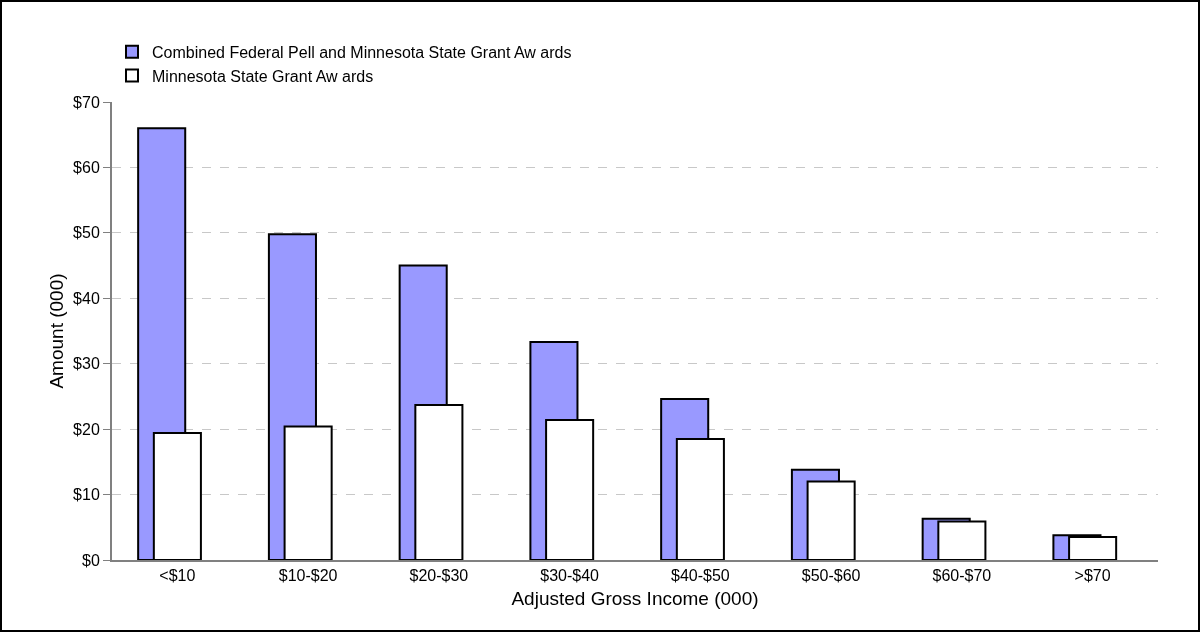 The image size is (1200, 632). Describe the element at coordinates (308, 576) in the screenshot. I see `x-tick-label: $10-$20` at that location.